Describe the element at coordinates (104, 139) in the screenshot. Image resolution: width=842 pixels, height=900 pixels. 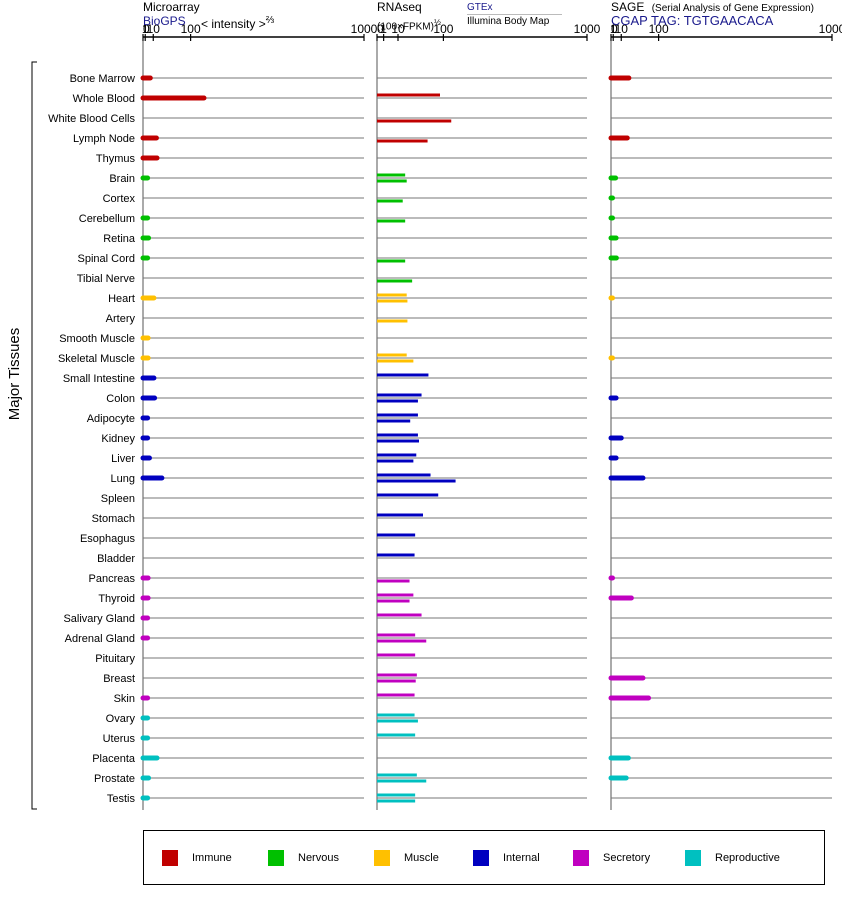
I see `tissue-label-lymph-node: Lymph Node` at that location.